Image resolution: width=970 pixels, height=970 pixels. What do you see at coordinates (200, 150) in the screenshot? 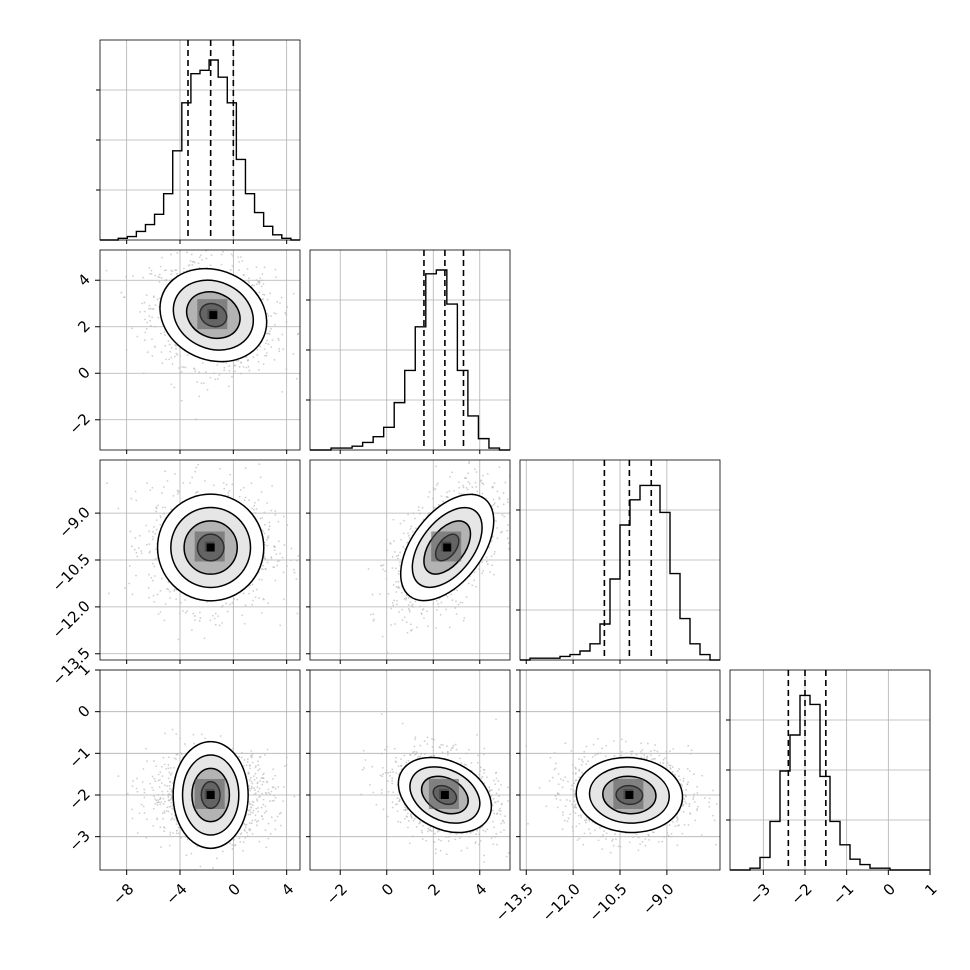
I see `histogram-line` at bounding box center [200, 150].